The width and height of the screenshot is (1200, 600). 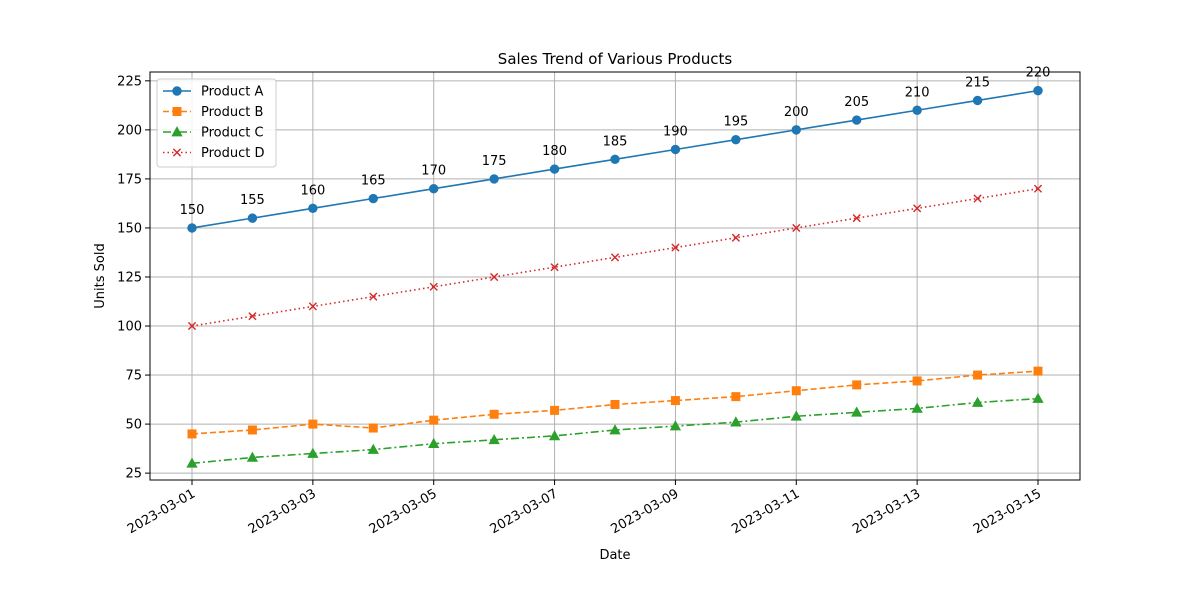 What do you see at coordinates (433, 171) in the screenshot?
I see `data-label-product-a: 170` at bounding box center [433, 171].